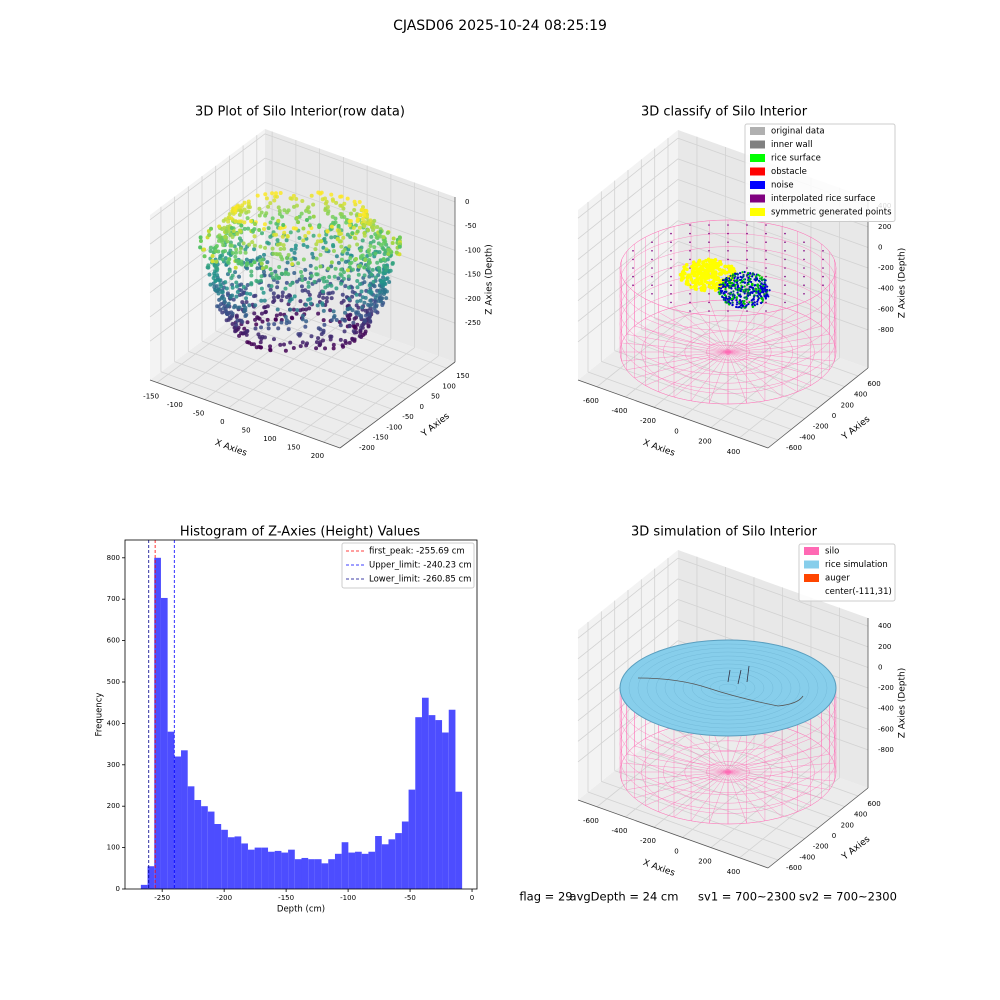  What do you see at coordinates (728, 688) in the screenshot?
I see `rice-mesh` at bounding box center [728, 688].